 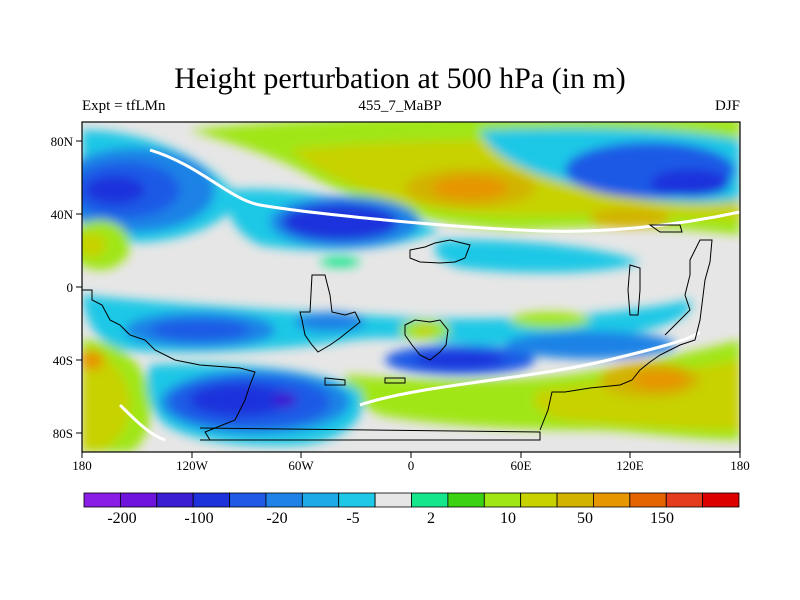 I want to click on lat-label: 40S, so click(x=63, y=360).